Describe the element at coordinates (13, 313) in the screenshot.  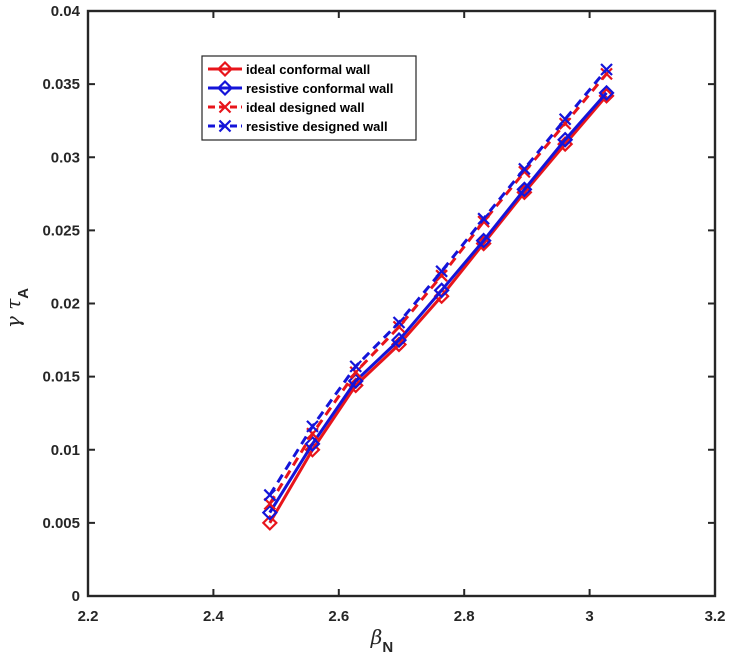
I see `y-axis-label-main: γ τ` at that location.